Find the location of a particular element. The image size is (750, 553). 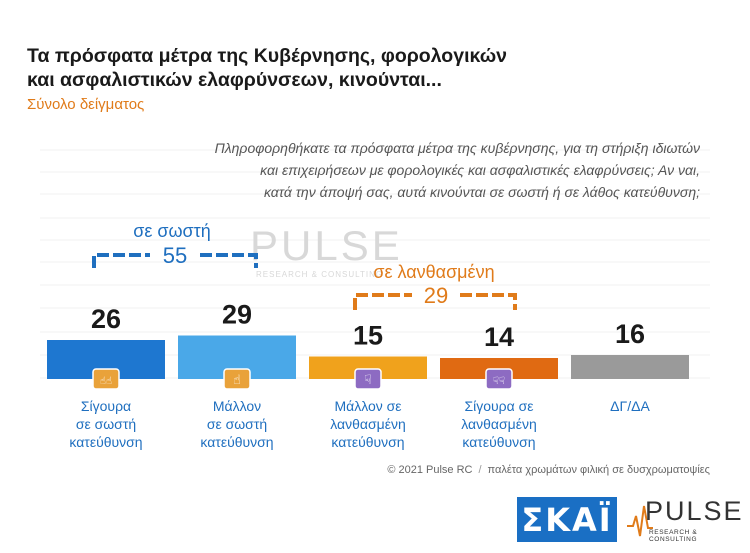

correct-group-total: 55 is located at coordinates (175, 255).